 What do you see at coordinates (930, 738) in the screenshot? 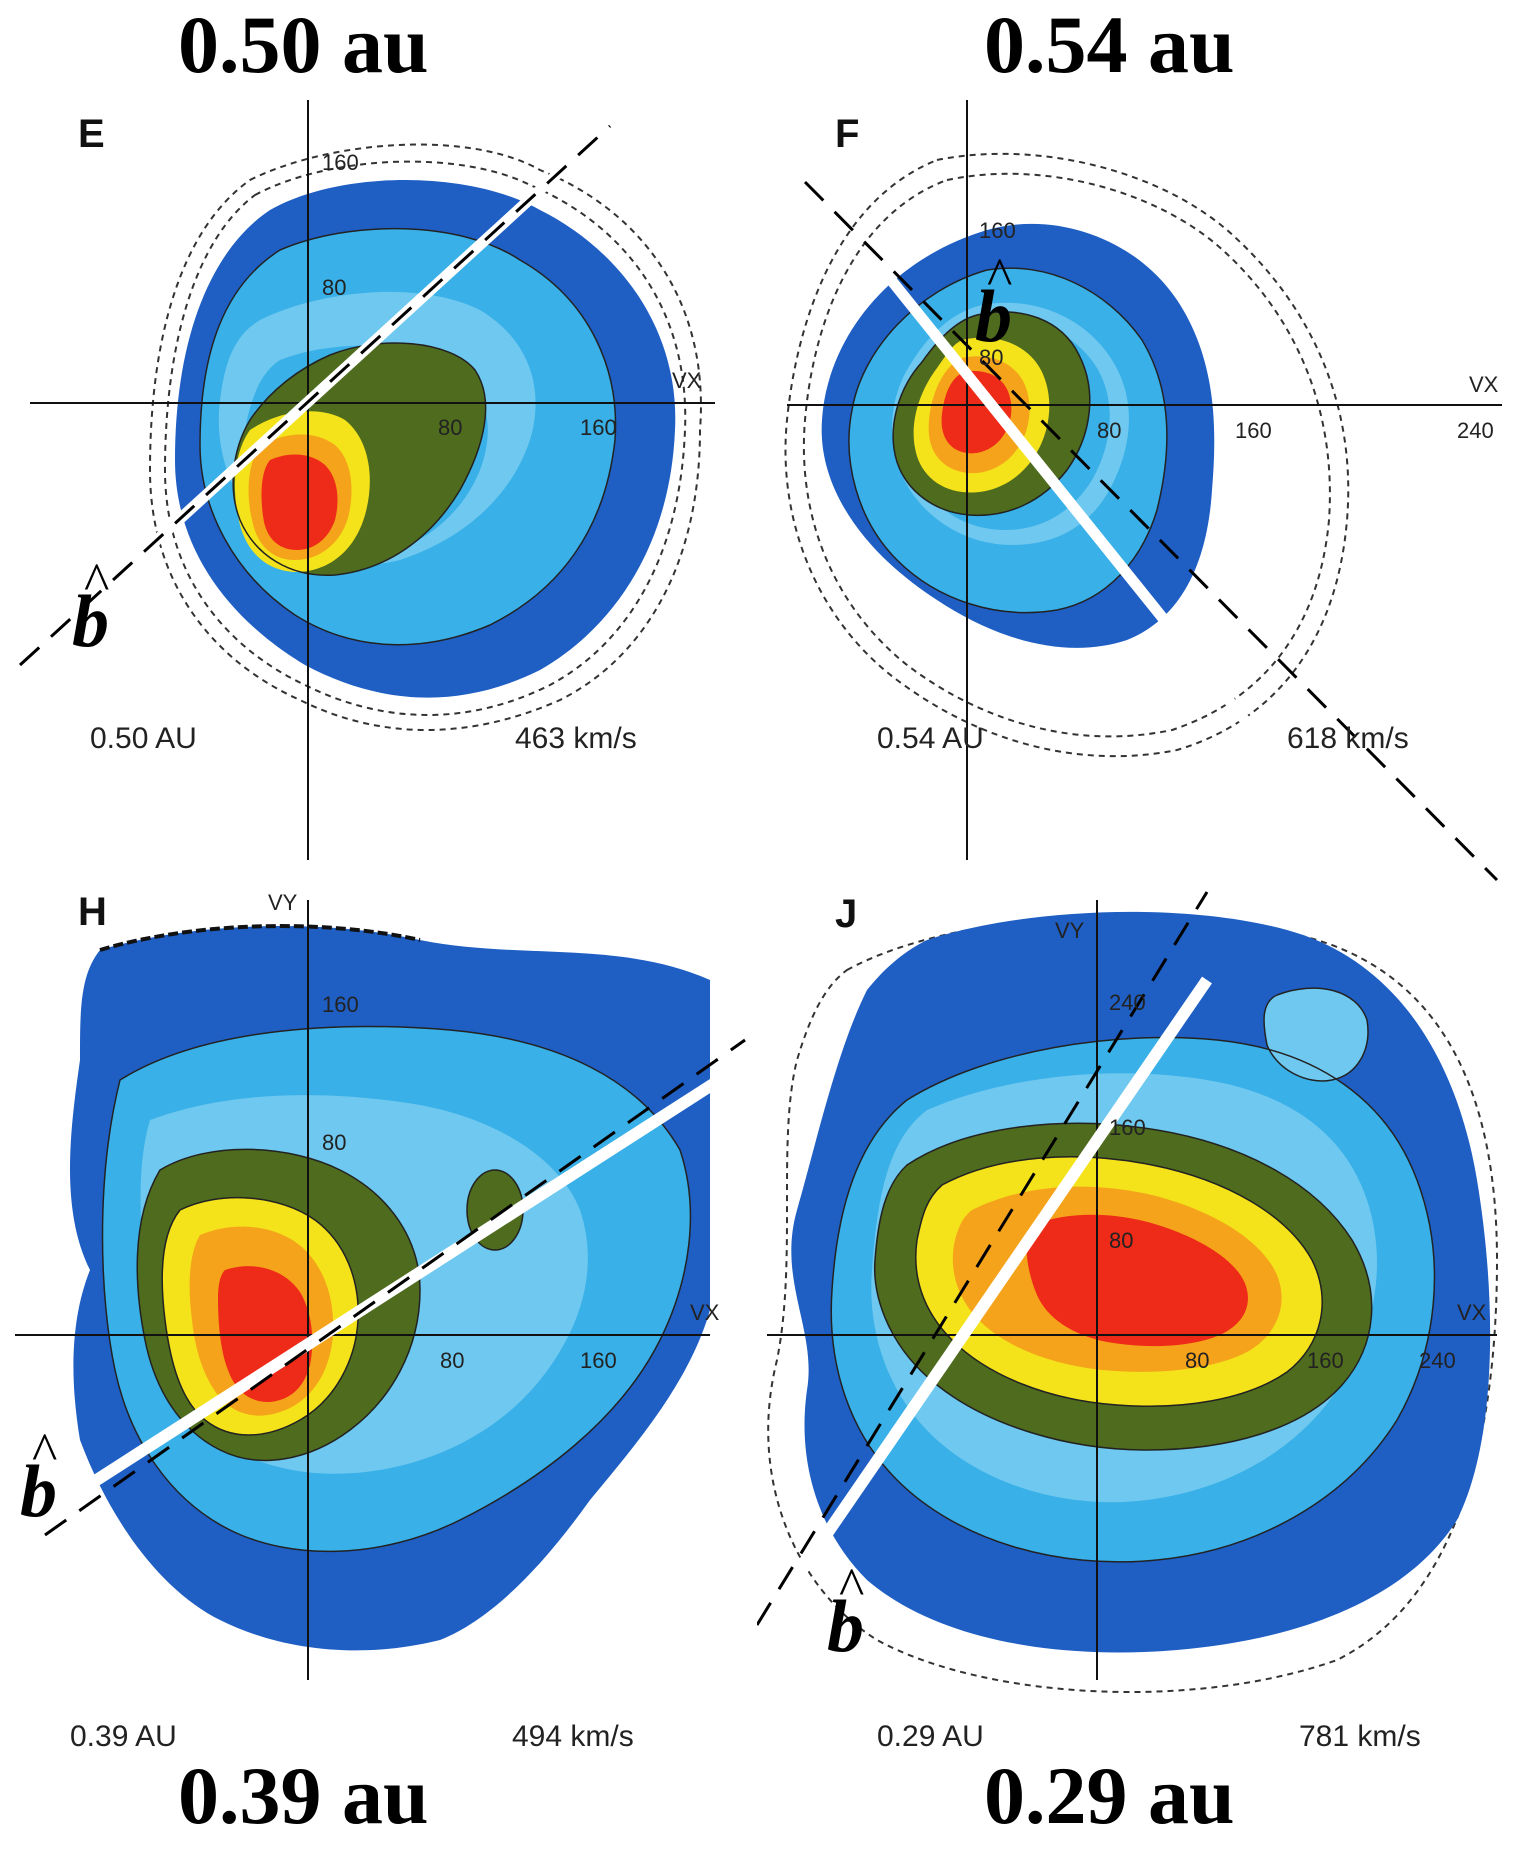
I see `panel-f-distance: 0.54 AU` at bounding box center [930, 738].